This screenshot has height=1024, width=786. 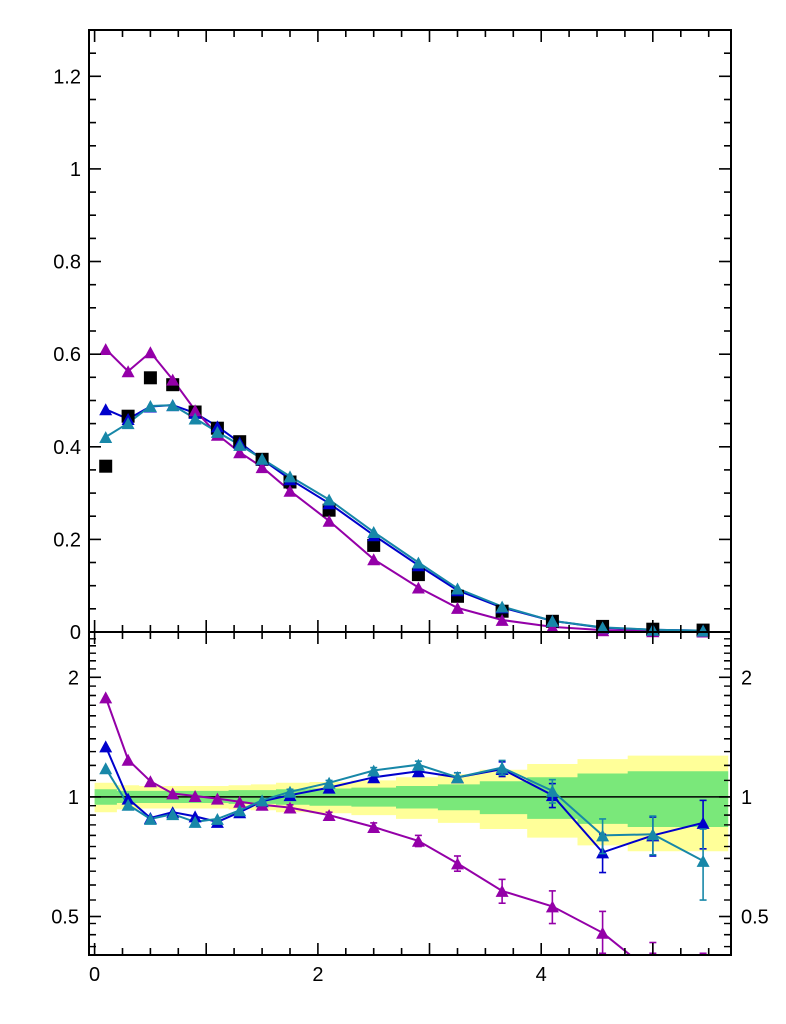 What do you see at coordinates (67, 77) in the screenshot?
I see `main-y-tick-label: 1.2` at bounding box center [67, 77].